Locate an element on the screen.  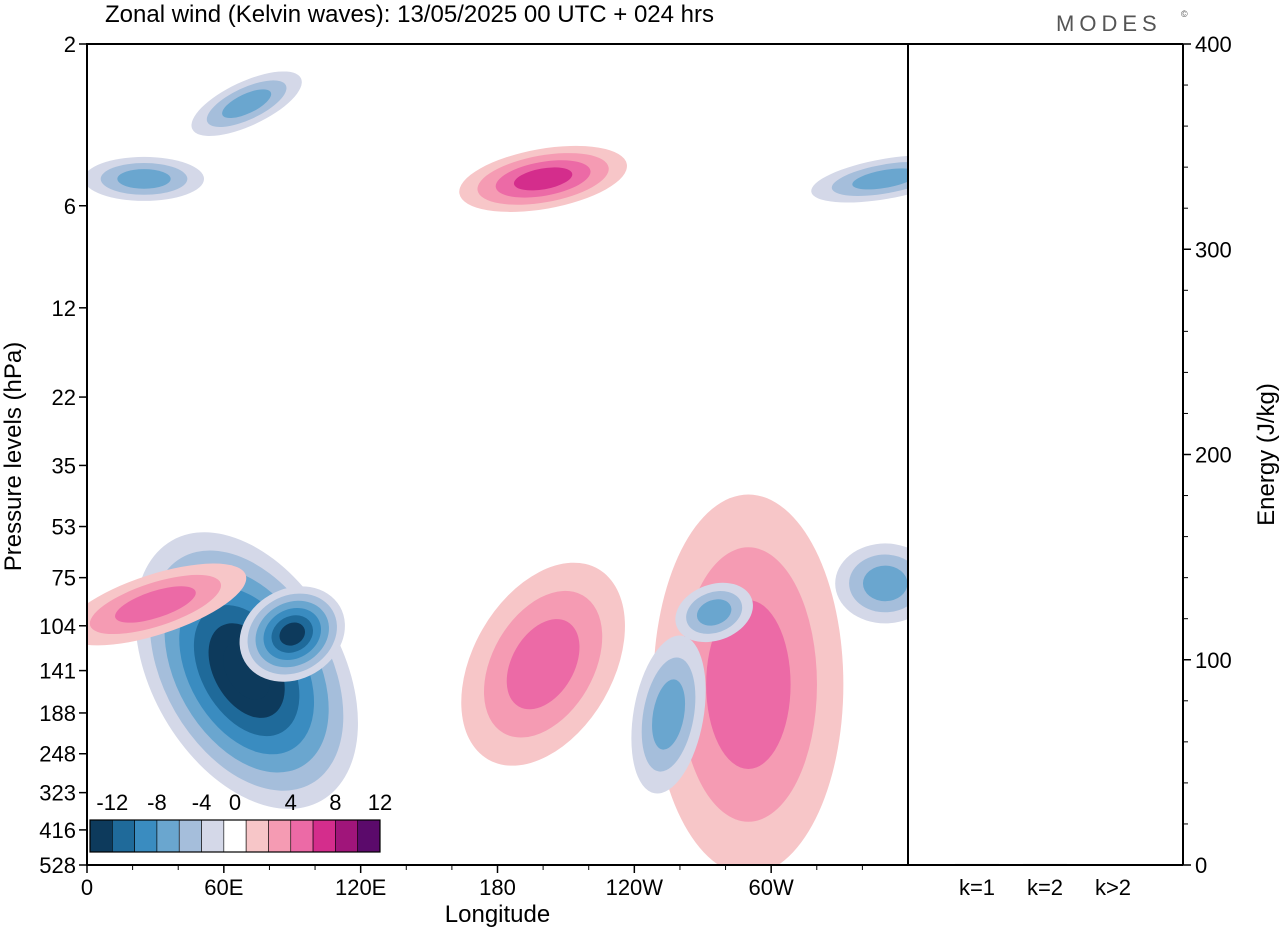
logo-copyright-mark: © is located at coordinates (1184, 14).